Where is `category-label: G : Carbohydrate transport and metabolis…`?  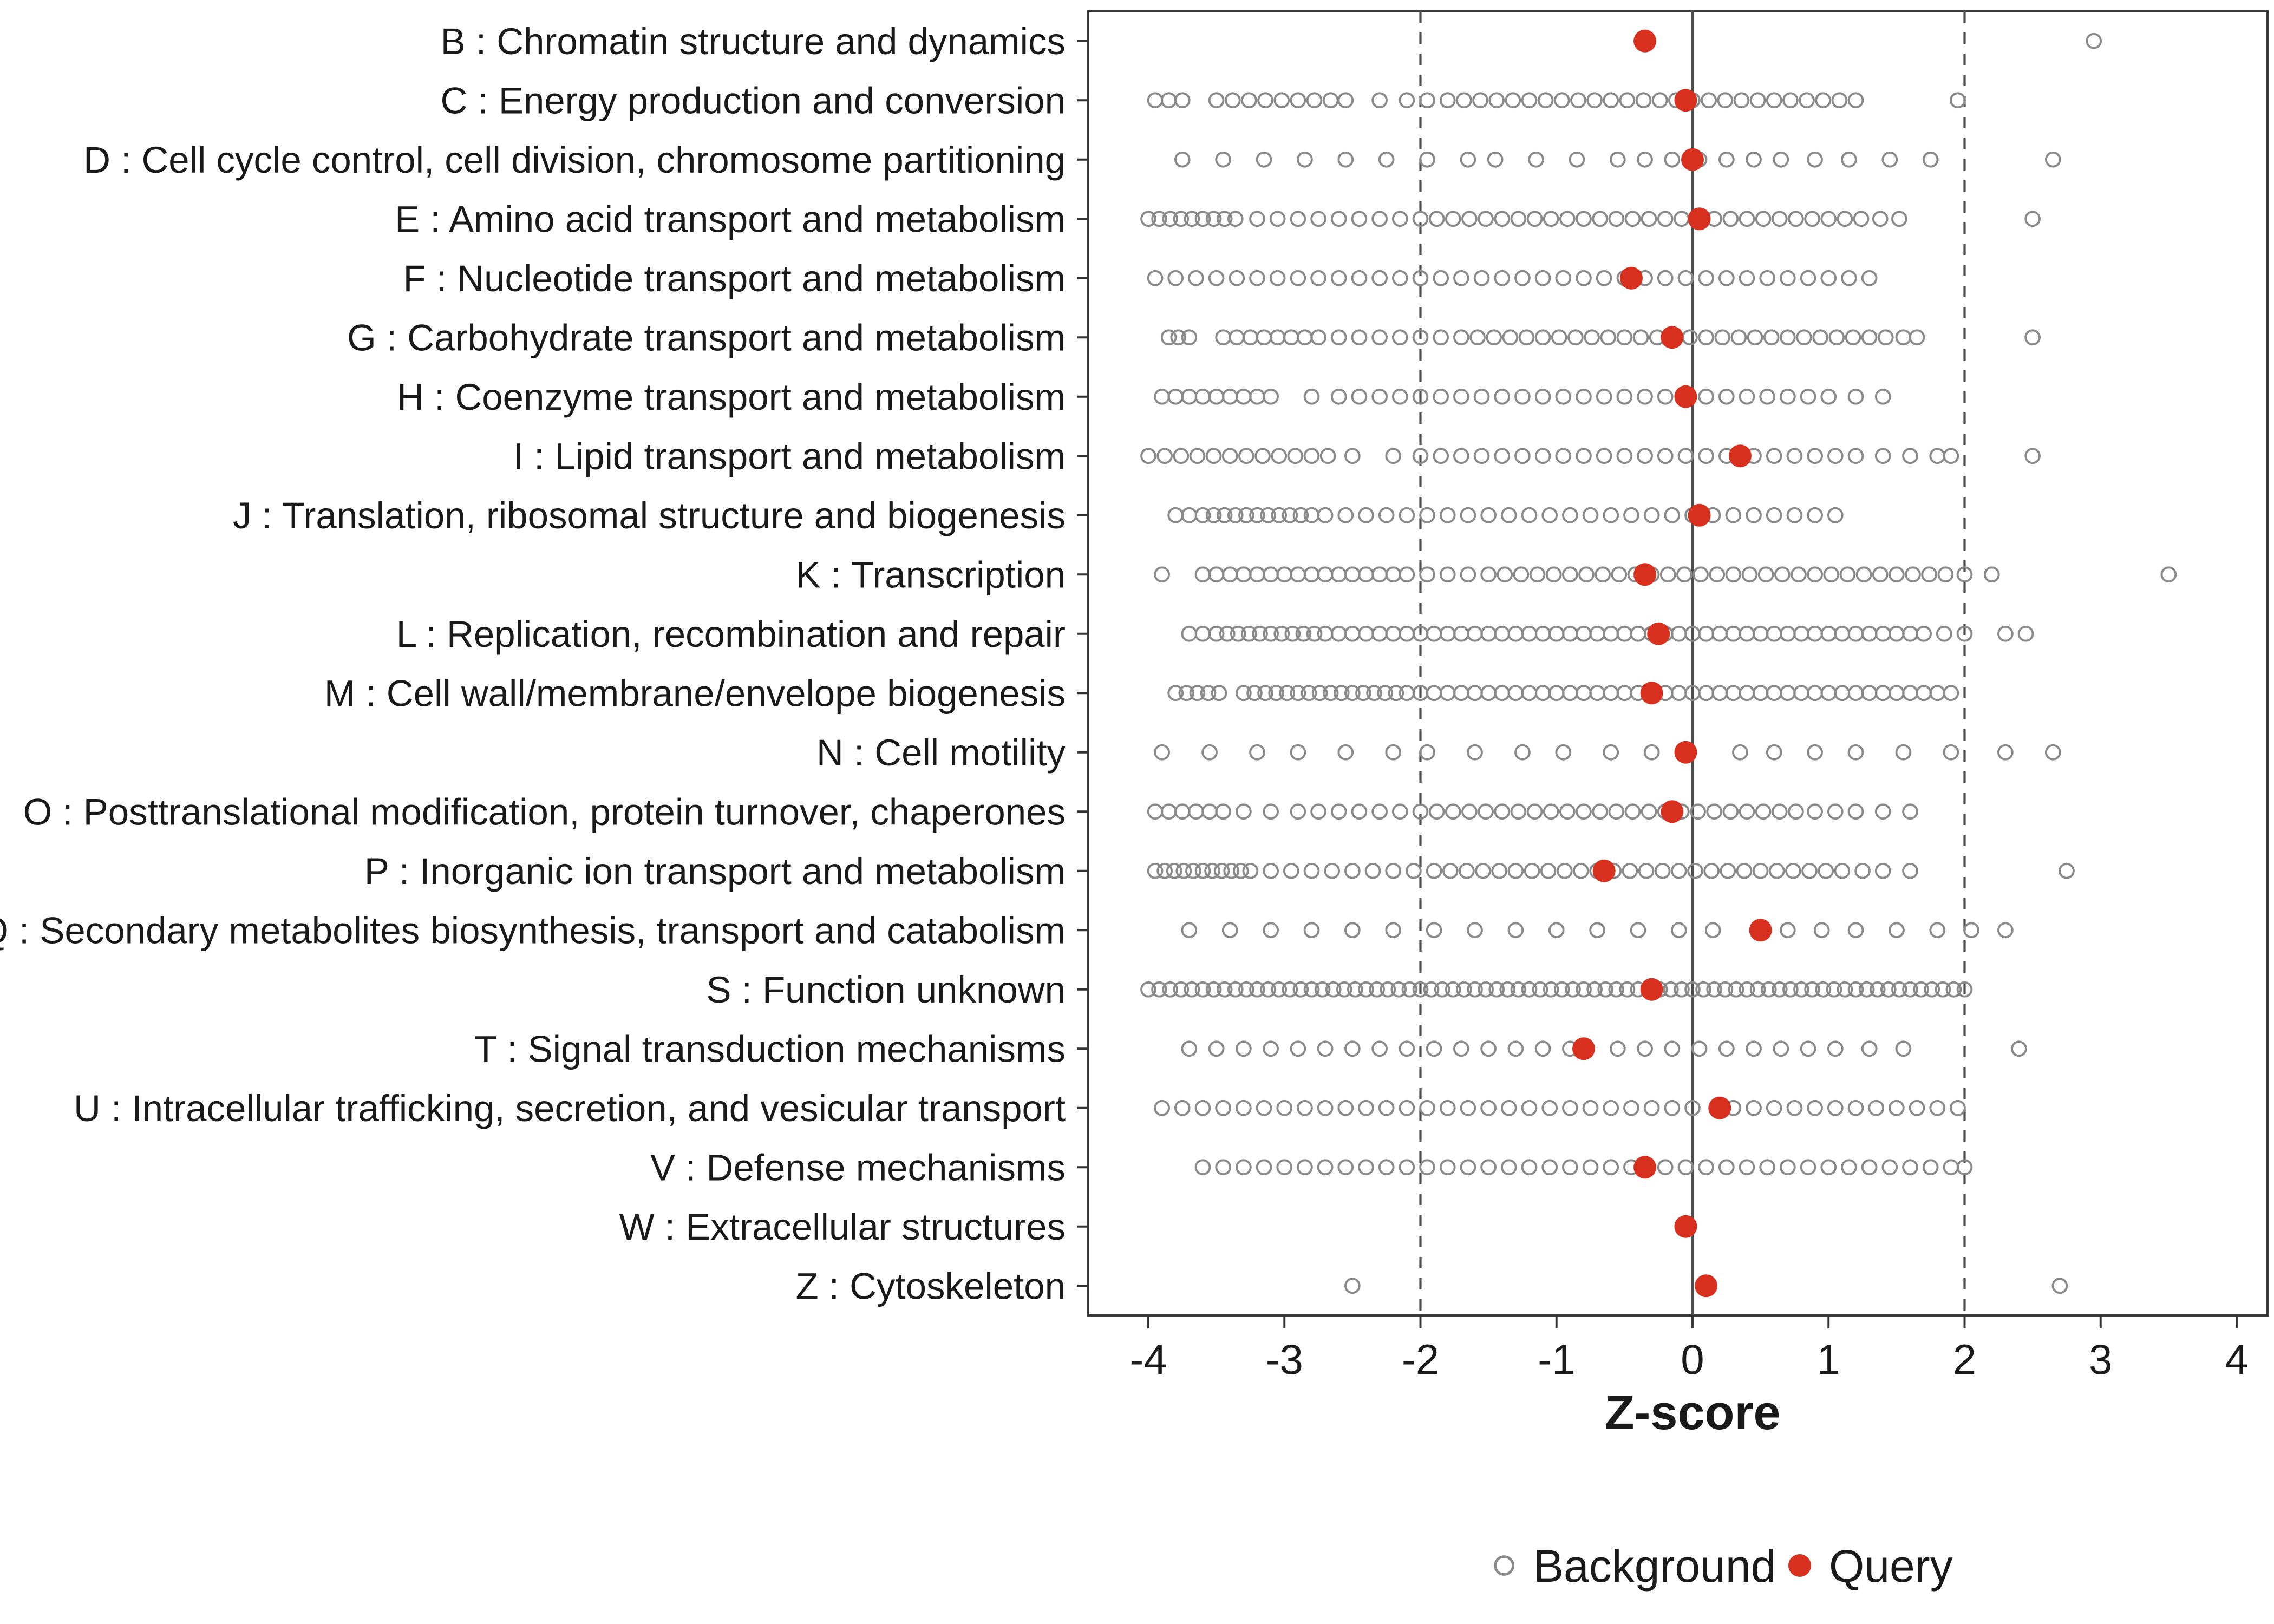
category-label: G : Carbohydrate transport and metabolis… is located at coordinates (707, 338).